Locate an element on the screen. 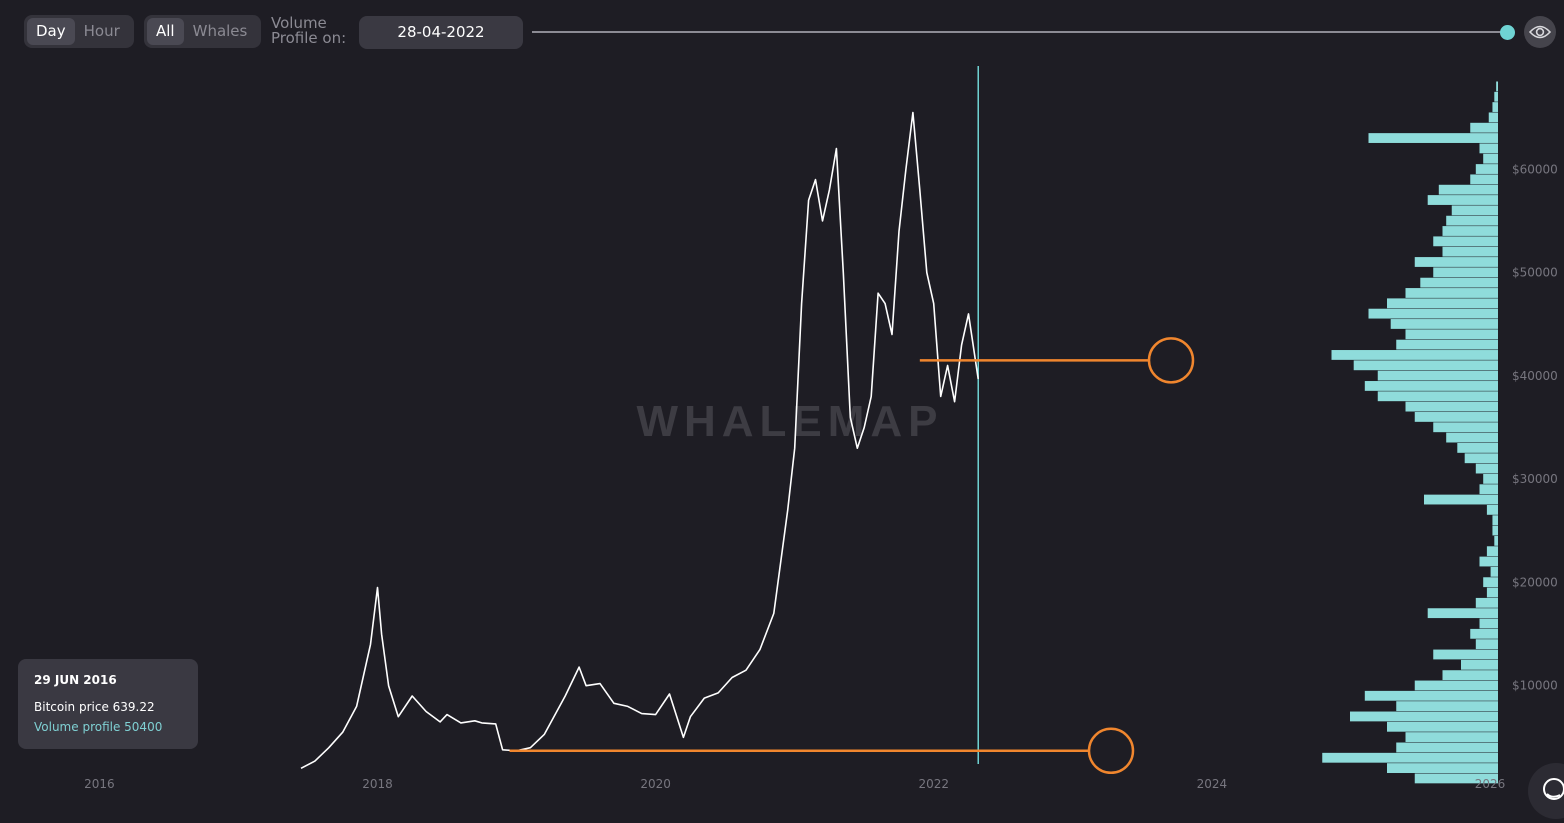 The image size is (1564, 823). watermark: WHALEMAP is located at coordinates (789, 421).